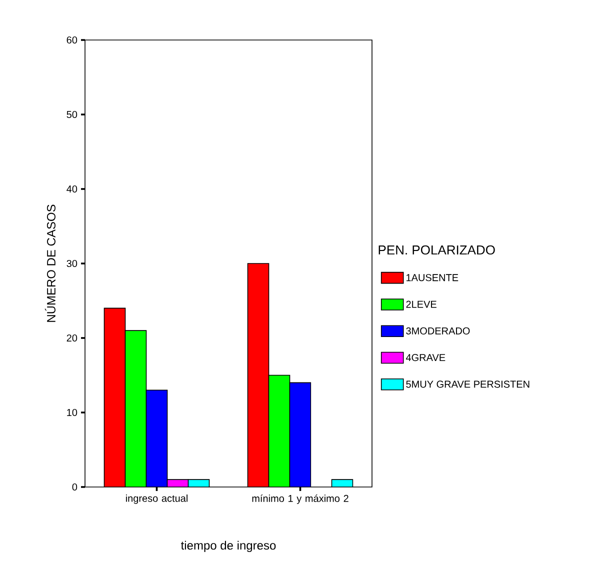 The width and height of the screenshot is (616, 576). What do you see at coordinates (421, 304) in the screenshot?
I see `legend-label: 2LEVE` at bounding box center [421, 304].